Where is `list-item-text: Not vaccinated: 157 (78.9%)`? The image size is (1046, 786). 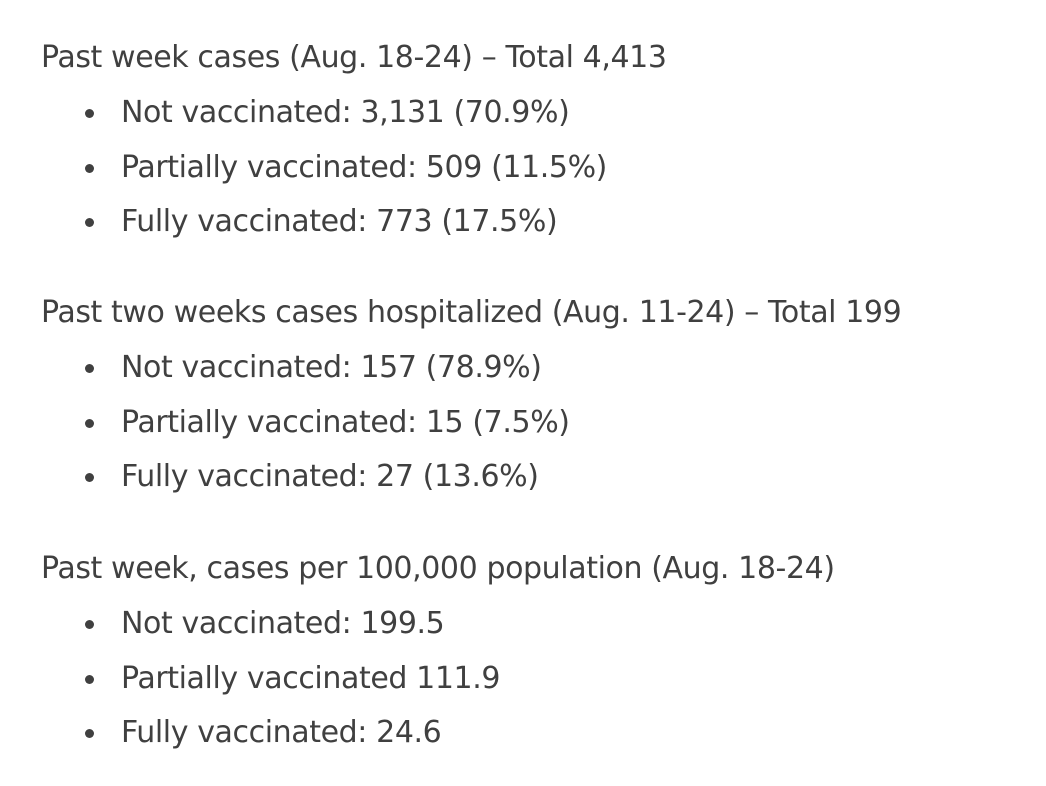 list-item-text: Not vaccinated: 157 (78.9%) is located at coordinates (331, 367).